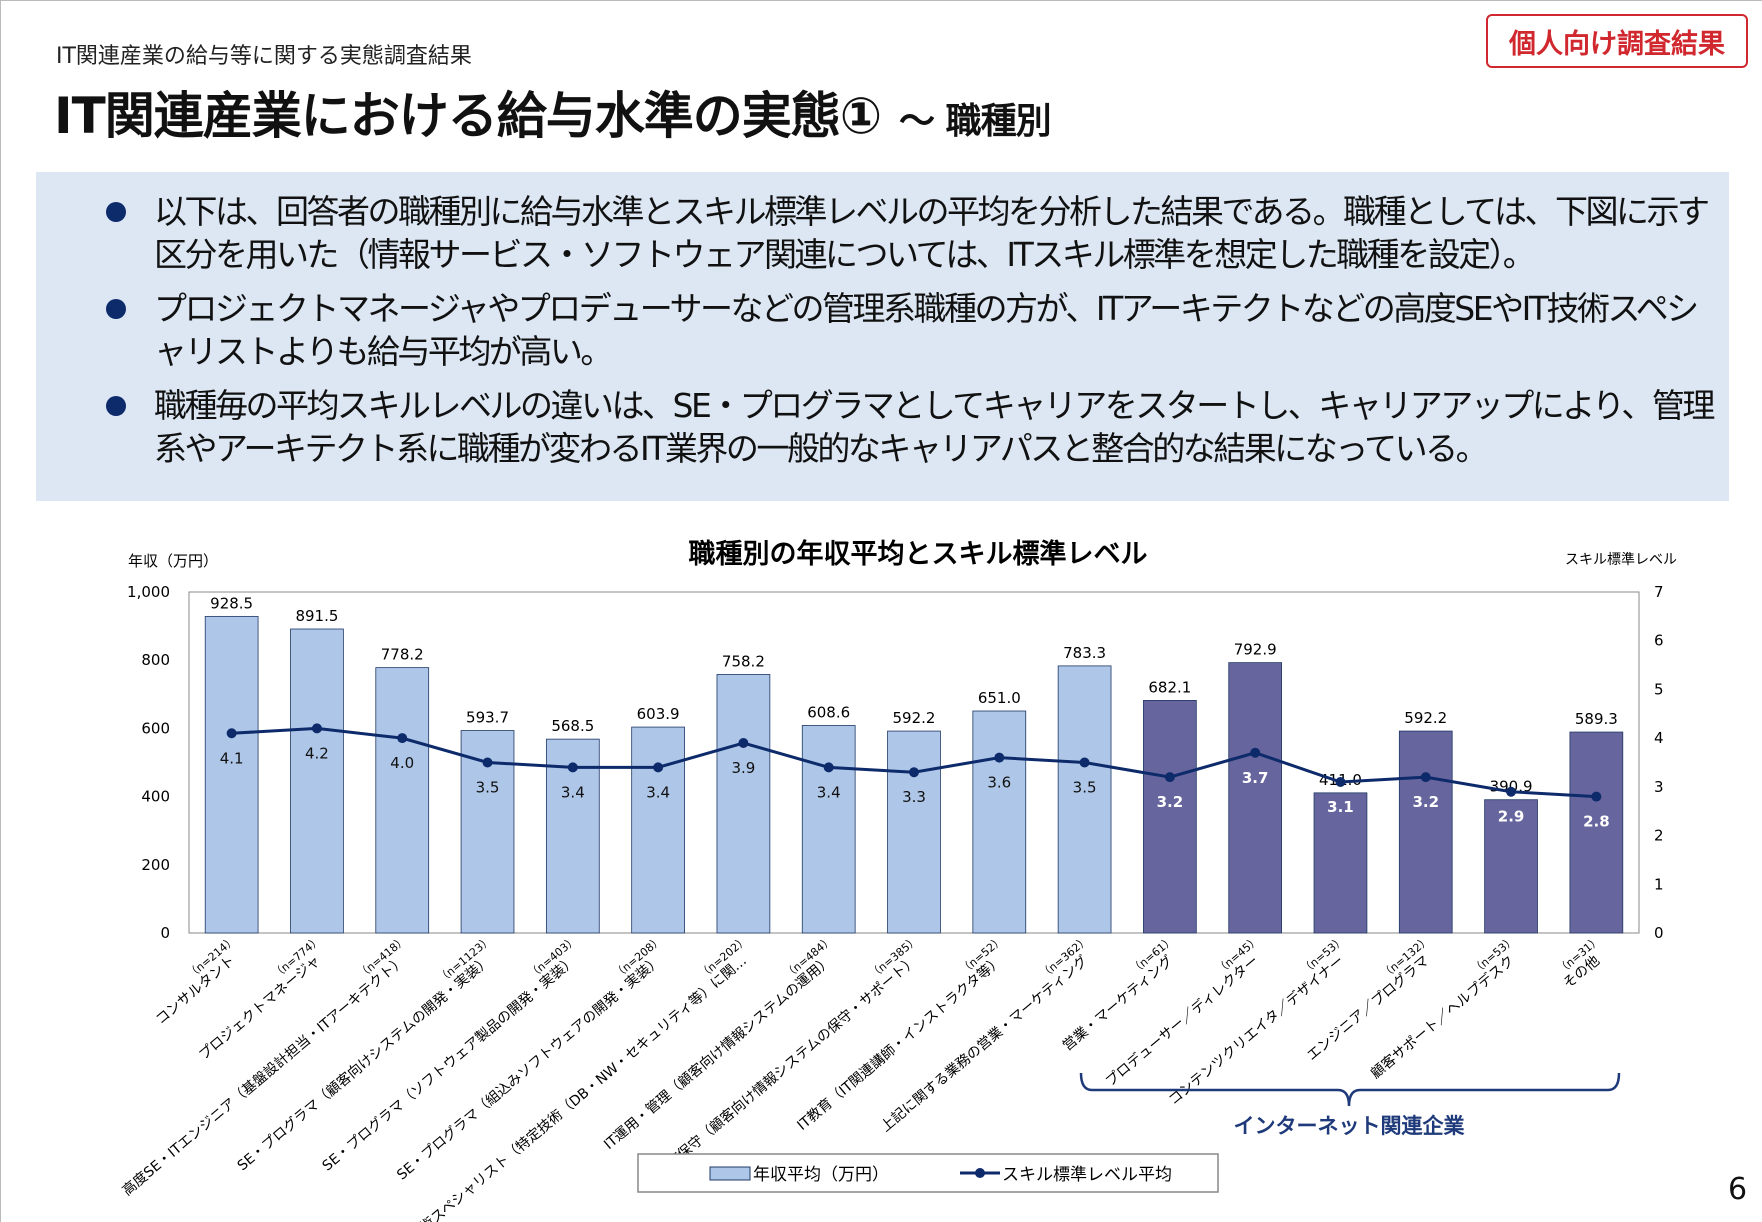 This screenshot has height=1222, width=1762. I want to click on skill-value-label: 4.1, so click(232, 758).